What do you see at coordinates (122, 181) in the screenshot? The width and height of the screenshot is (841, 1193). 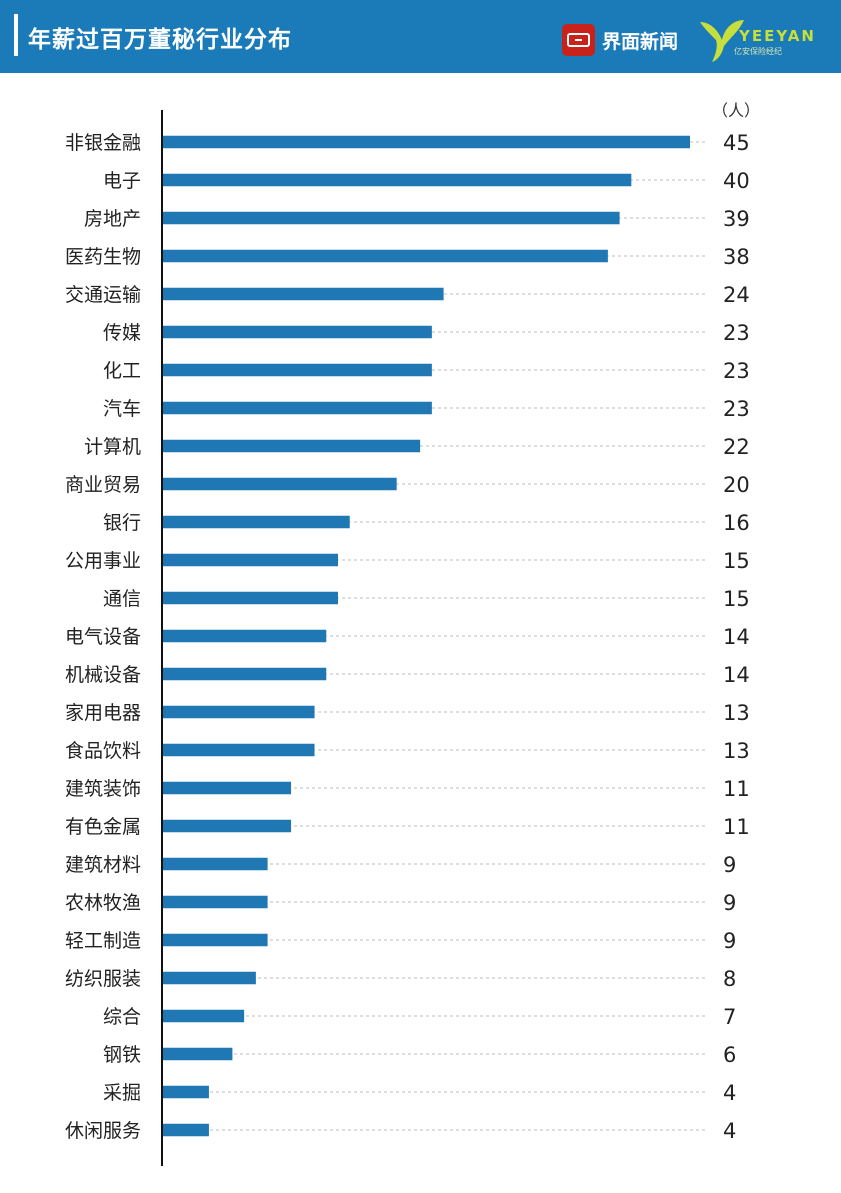 I see `category-label: 电子` at bounding box center [122, 181].